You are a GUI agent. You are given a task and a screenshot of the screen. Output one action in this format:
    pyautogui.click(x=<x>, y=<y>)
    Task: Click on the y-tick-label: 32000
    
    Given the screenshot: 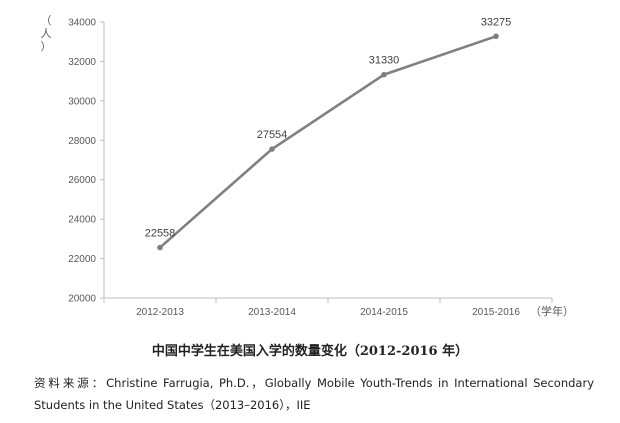 What is the action you would take?
    pyautogui.click(x=82, y=62)
    